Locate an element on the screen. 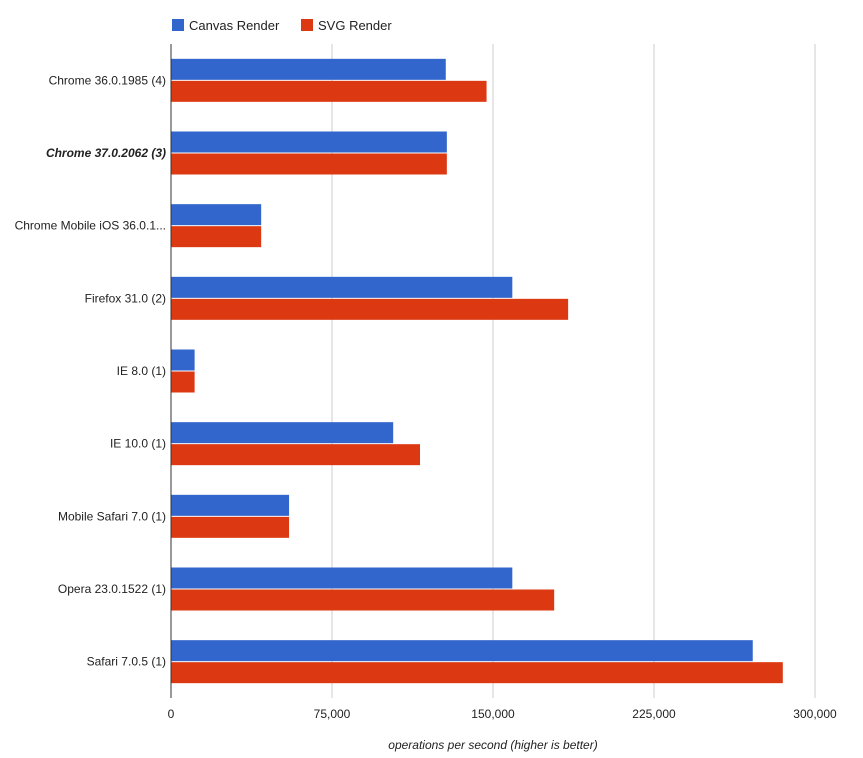 Image resolution: width=863 pixels, height=758 pixels. x-tick-label: 150,000 is located at coordinates (493, 714).